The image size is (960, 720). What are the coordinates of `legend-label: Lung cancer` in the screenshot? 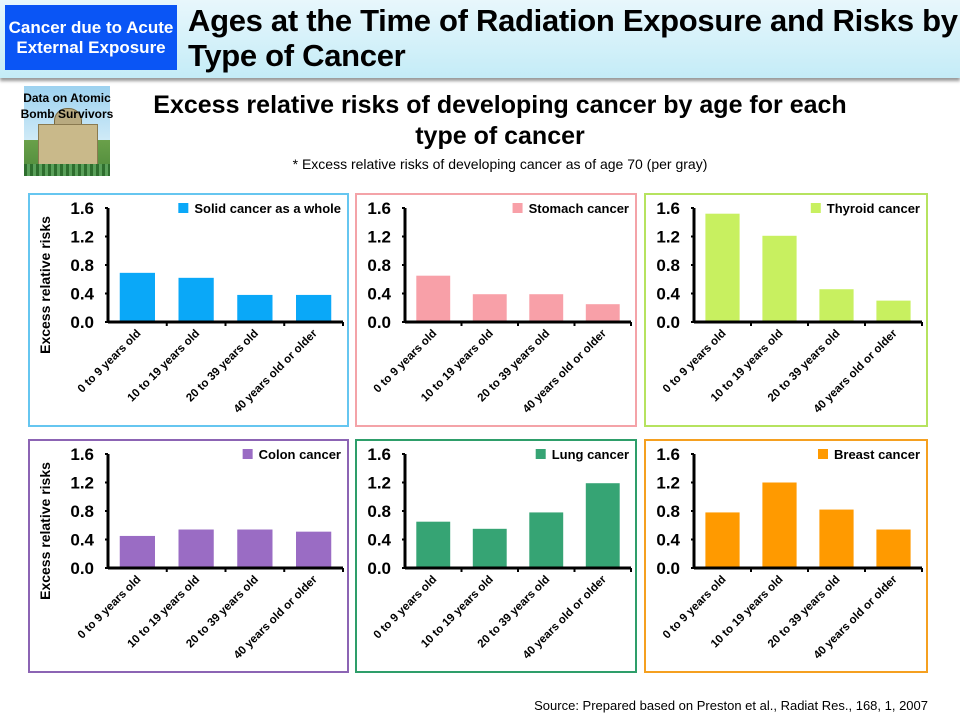 It's located at (590, 454).